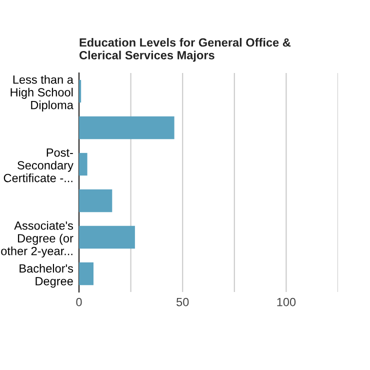 The height and width of the screenshot is (370, 370). Describe the element at coordinates (185, 50) in the screenshot. I see `chart-title: Education Levels for General Office & Clerical Services Majors` at that location.